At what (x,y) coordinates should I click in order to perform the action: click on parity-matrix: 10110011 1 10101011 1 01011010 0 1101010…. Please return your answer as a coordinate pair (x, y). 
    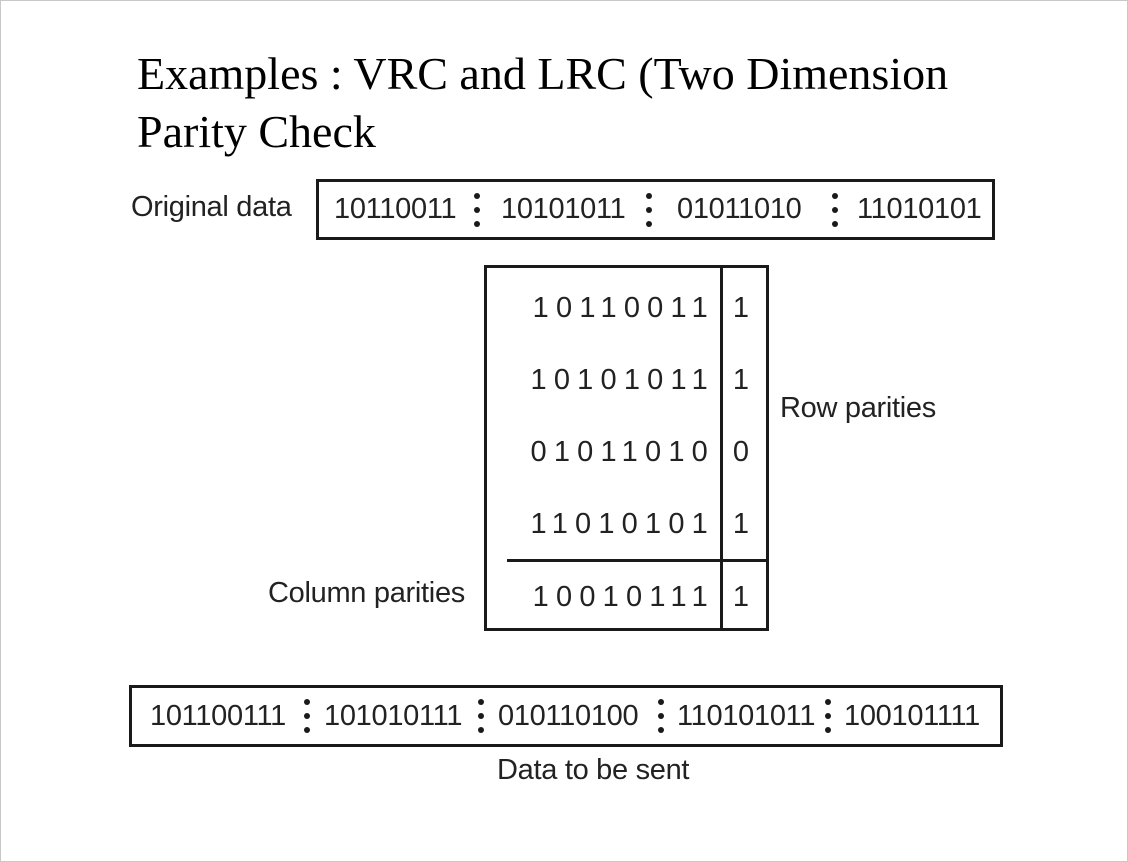
    Looking at the image, I should click on (626, 448).